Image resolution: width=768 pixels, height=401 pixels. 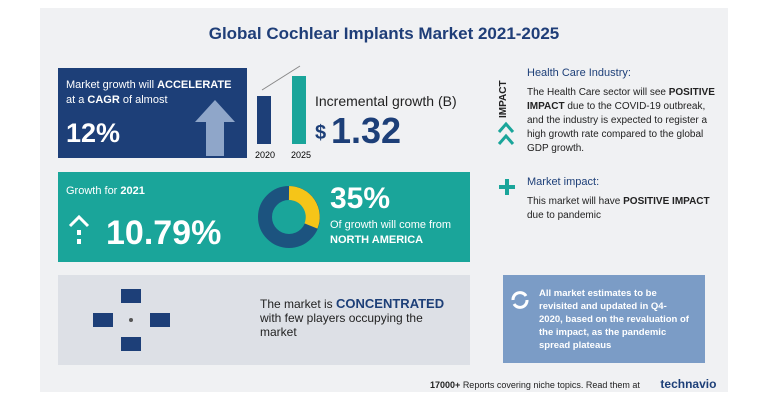 What do you see at coordinates (366, 130) in the screenshot?
I see `incremental-value: 1.32` at bounding box center [366, 130].